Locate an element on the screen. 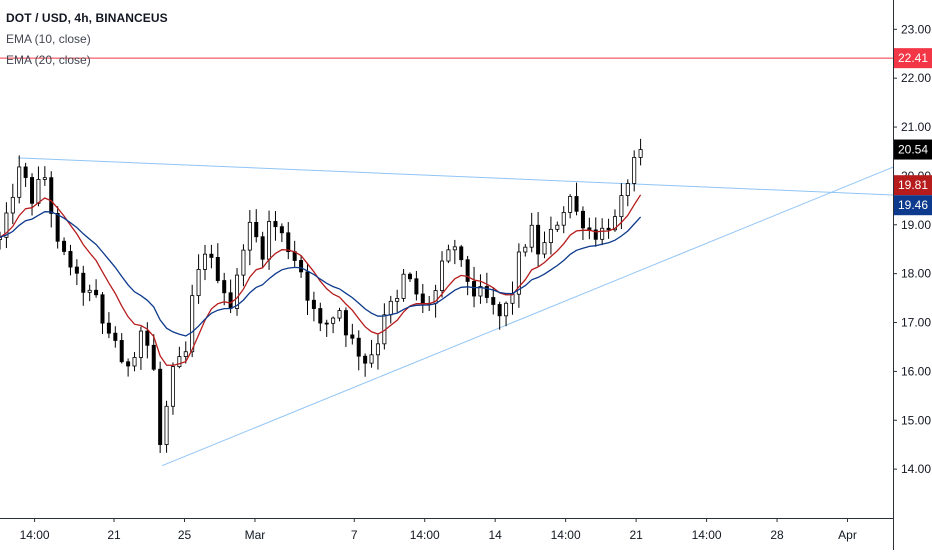 The width and height of the screenshot is (932, 555). hline-price-label: 22.41 is located at coordinates (913, 58).